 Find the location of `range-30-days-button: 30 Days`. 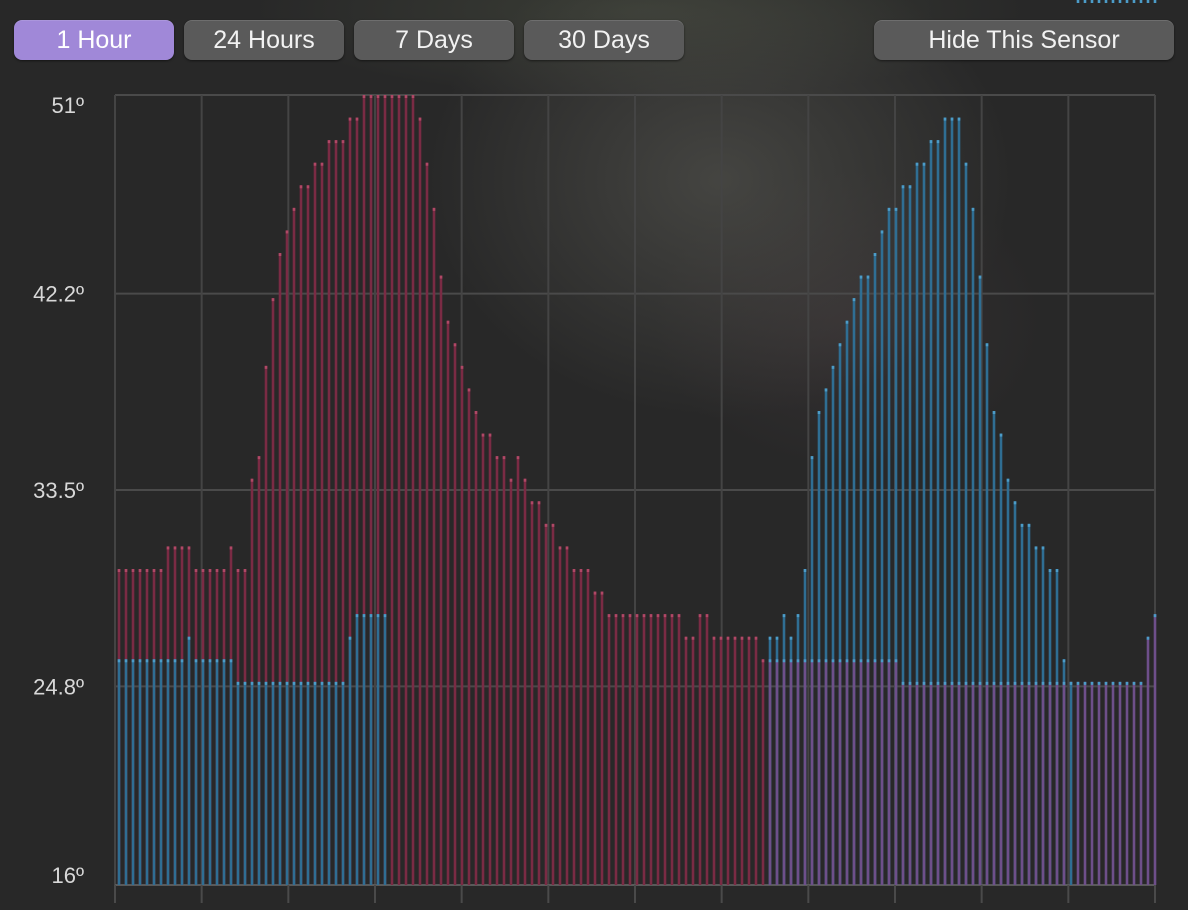

range-30-days-button: 30 Days is located at coordinates (604, 40).